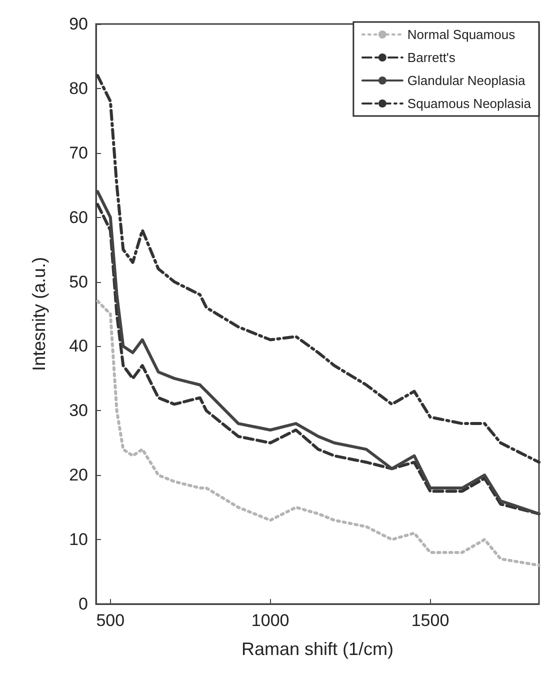  Describe the element at coordinates (78, 88) in the screenshot. I see `y-tick-label: 80` at that location.